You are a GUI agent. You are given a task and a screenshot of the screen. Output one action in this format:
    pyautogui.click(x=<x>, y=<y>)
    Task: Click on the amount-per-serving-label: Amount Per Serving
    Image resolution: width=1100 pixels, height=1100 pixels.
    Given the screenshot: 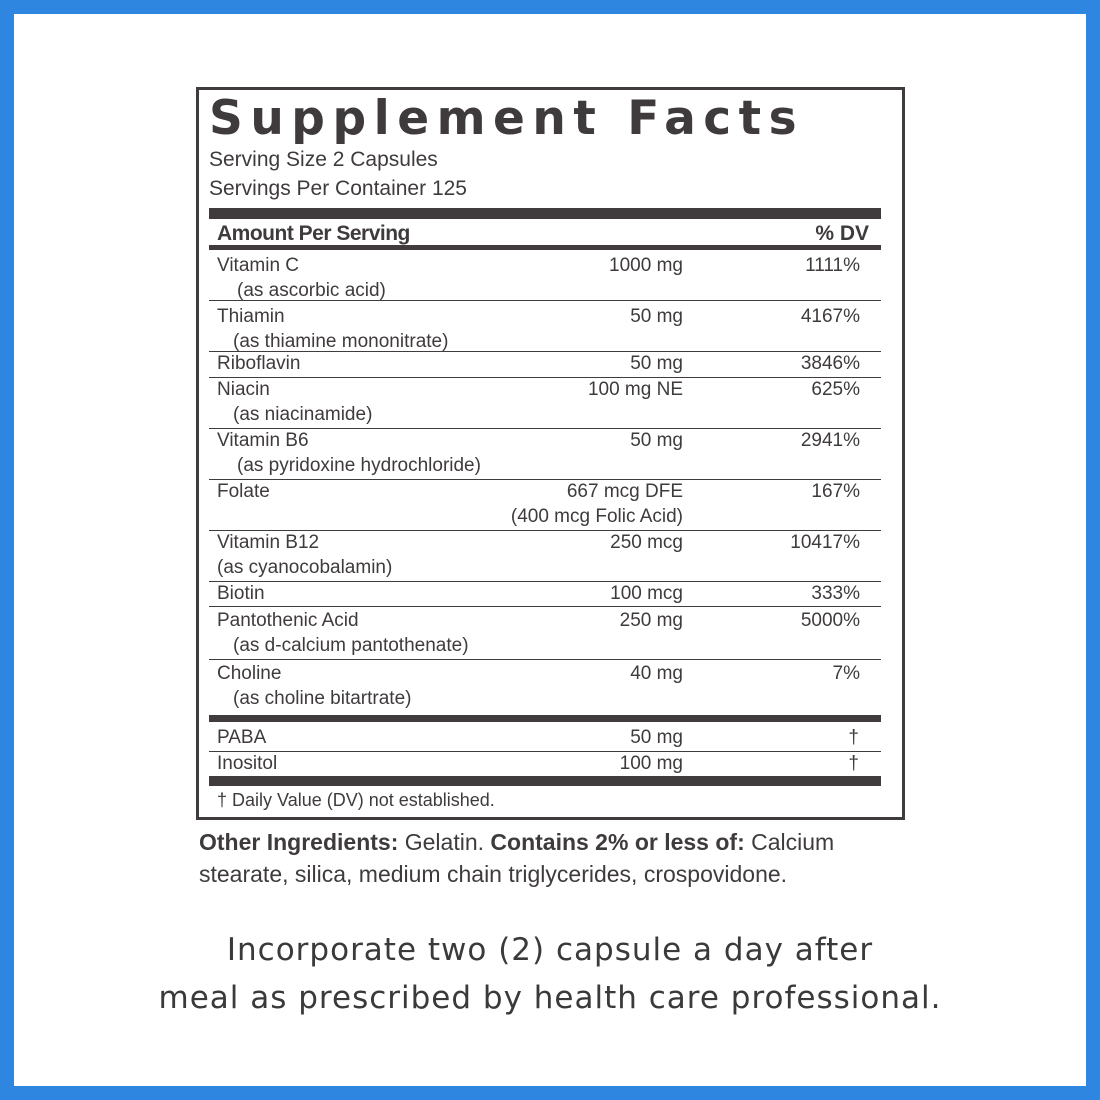 What is the action you would take?
    pyautogui.click(x=313, y=233)
    